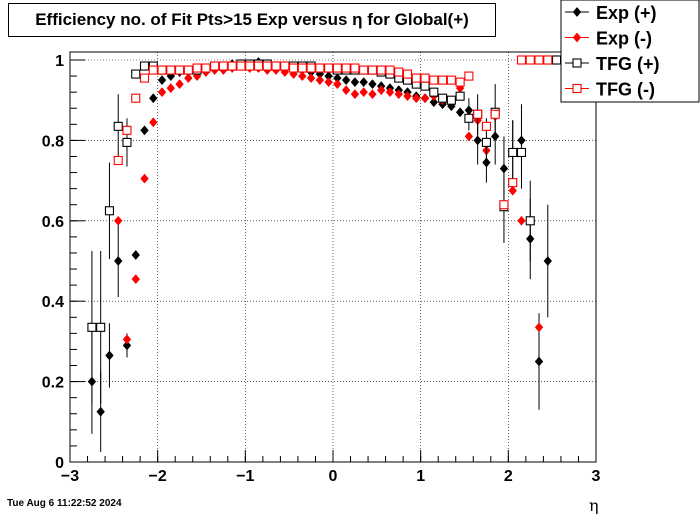  What do you see at coordinates (420, 476) in the screenshot?
I see `x-tick-label: 1` at bounding box center [420, 476].